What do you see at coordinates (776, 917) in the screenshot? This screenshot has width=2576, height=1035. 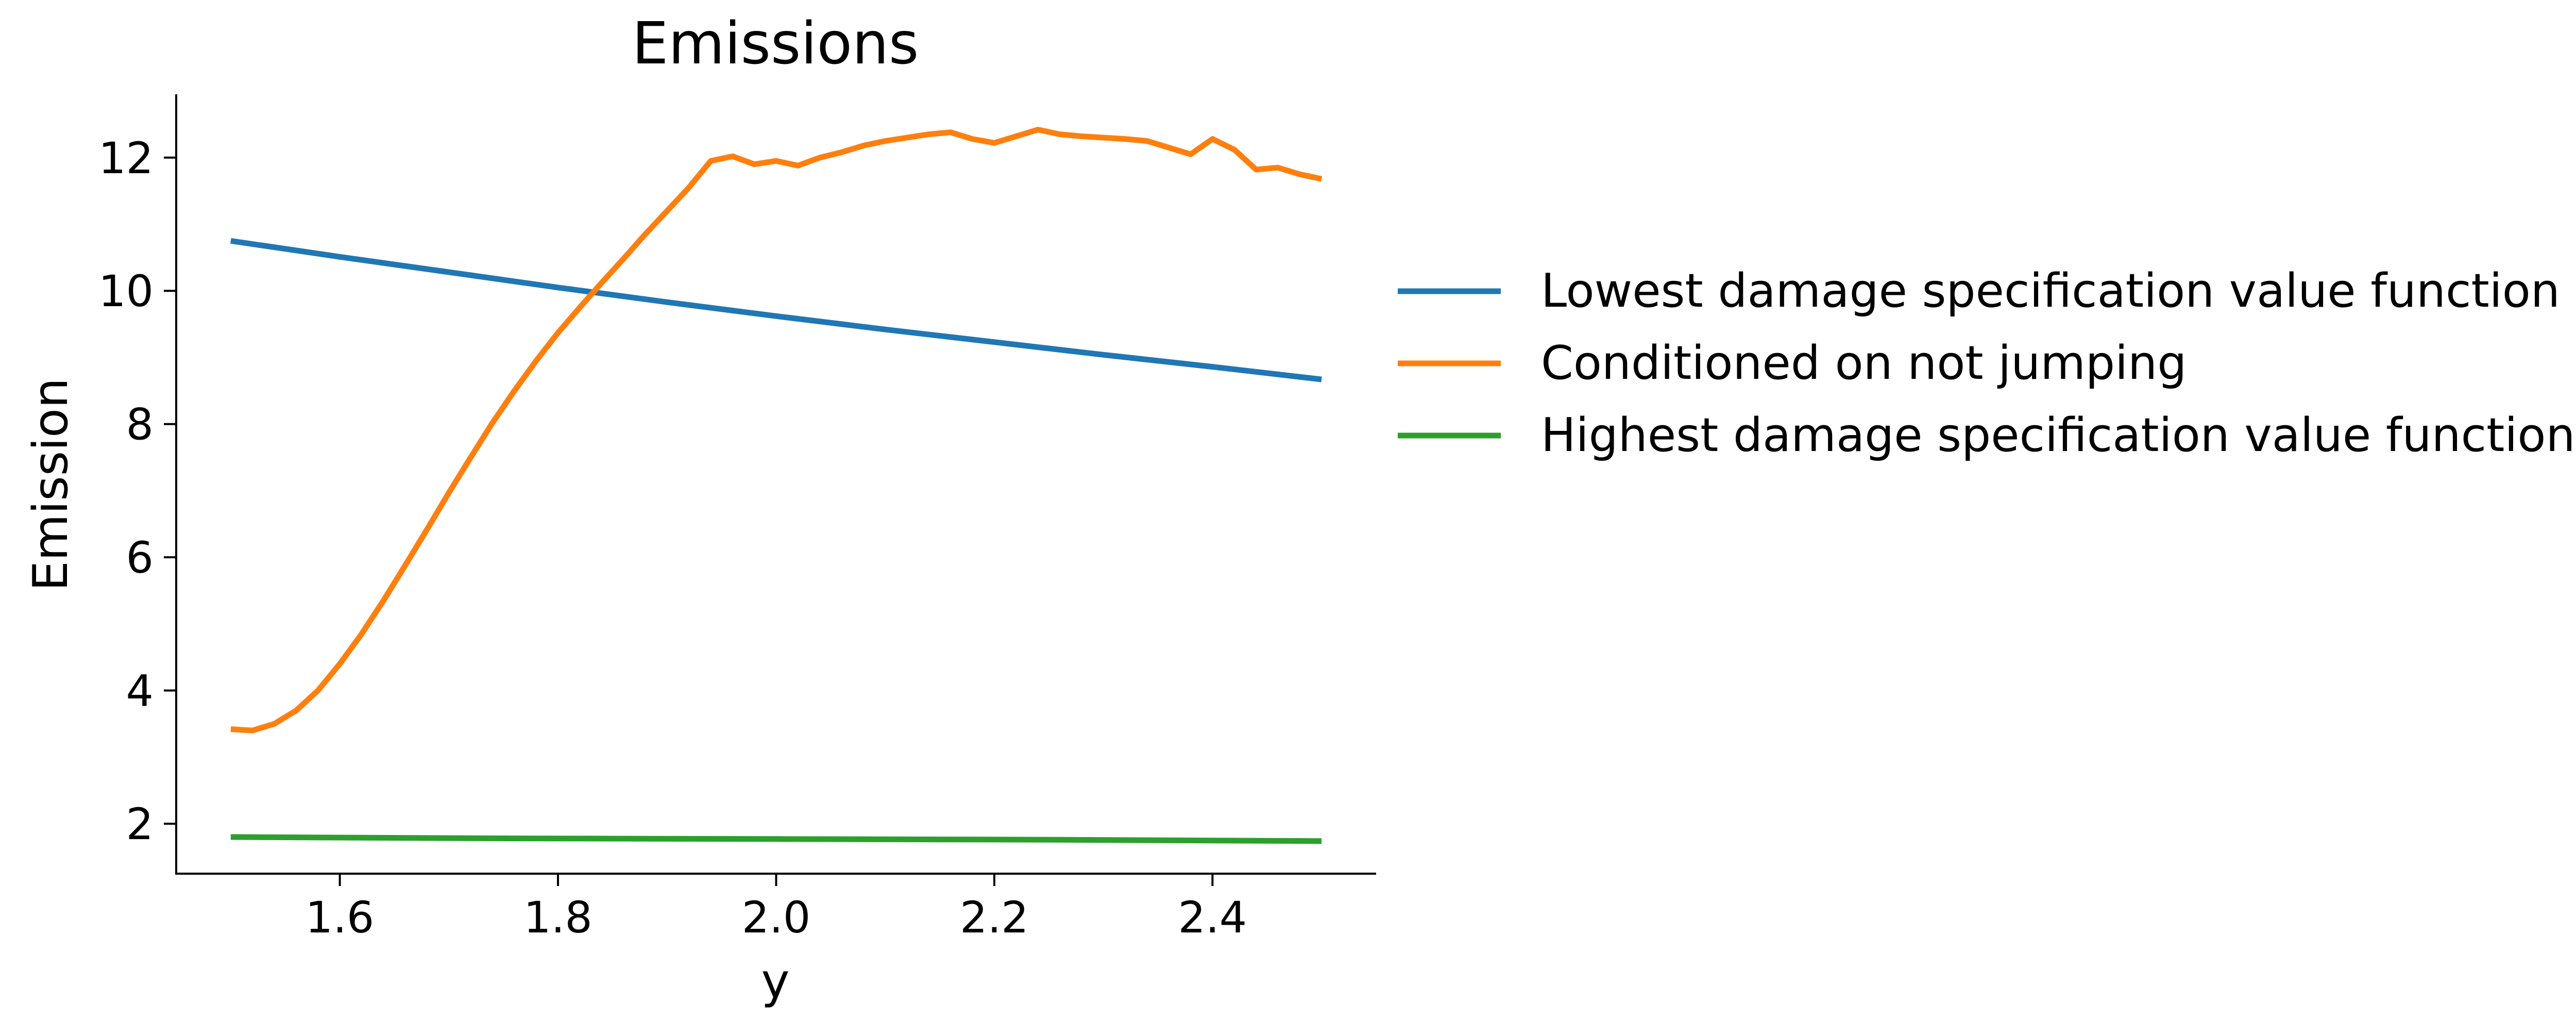 I see `x-tick-label: 2.0` at bounding box center [776, 917].